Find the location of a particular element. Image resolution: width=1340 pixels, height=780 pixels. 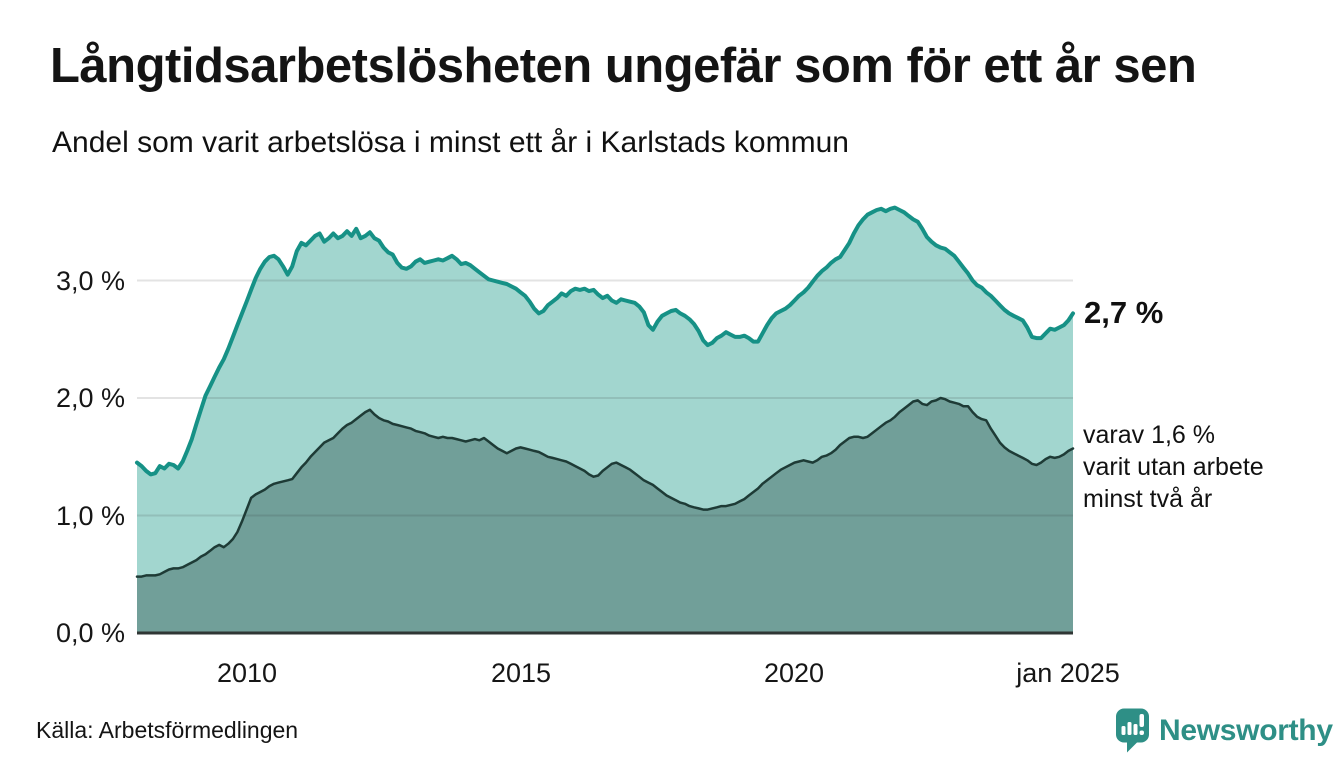

x-axis-tick-2020: 2020 is located at coordinates (794, 673).